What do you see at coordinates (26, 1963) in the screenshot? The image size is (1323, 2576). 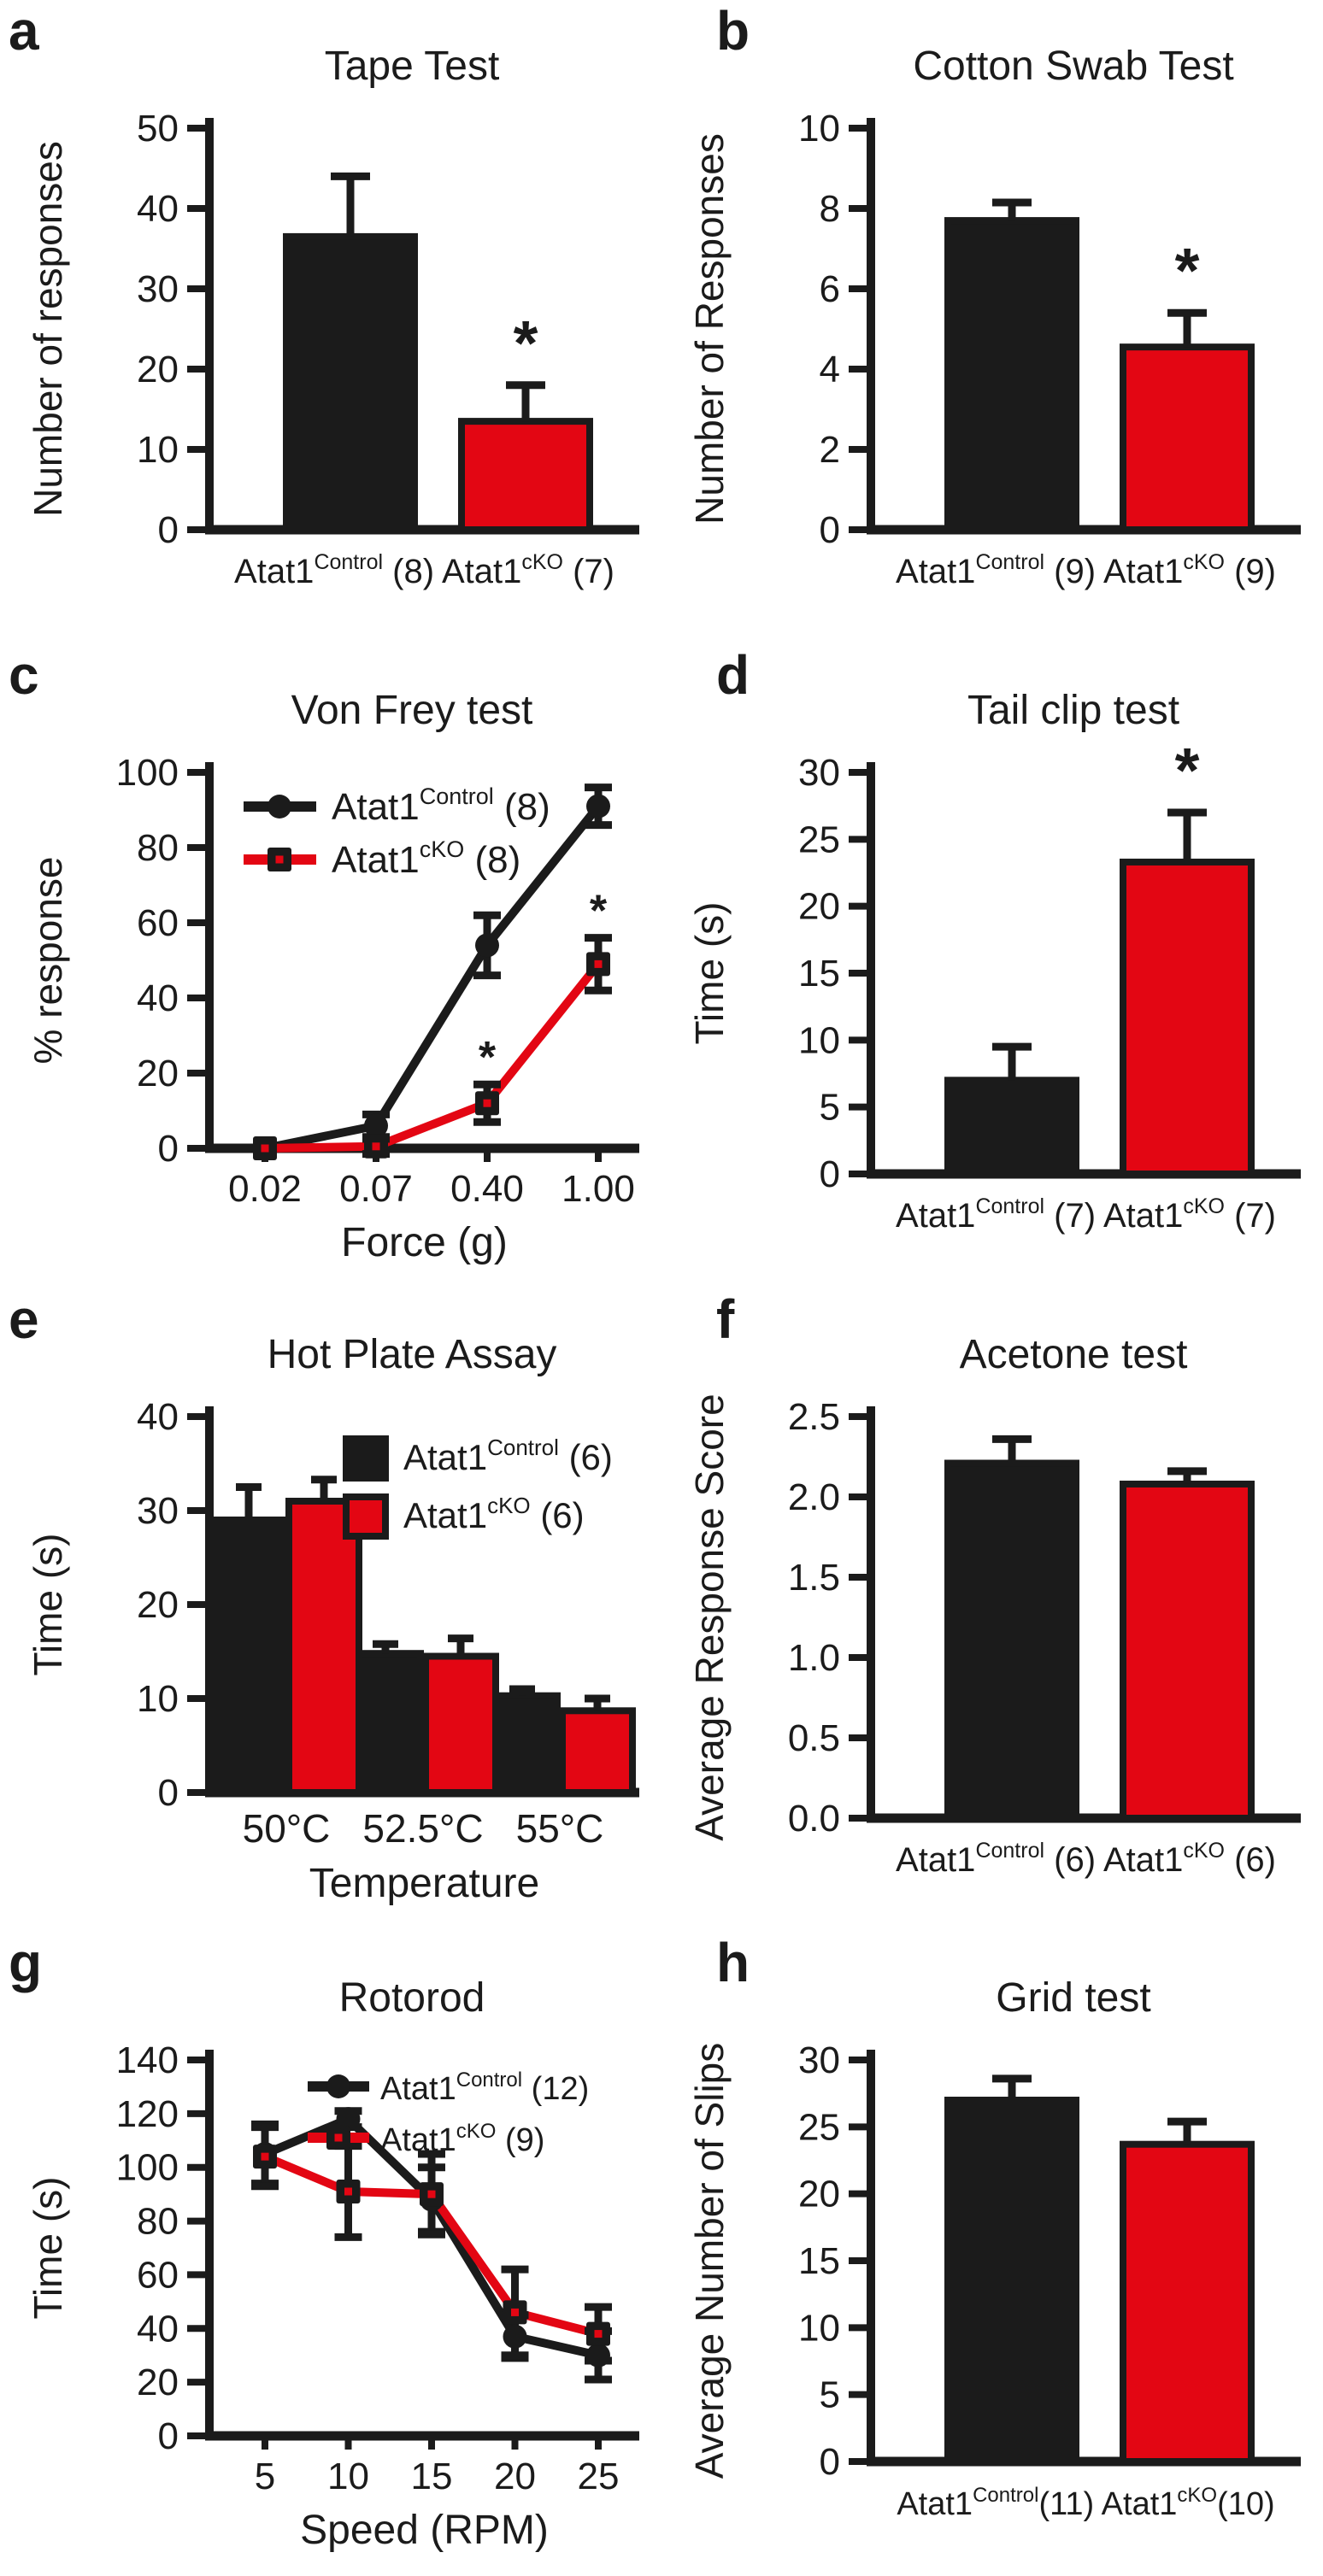 I see `panel-g-letter: g` at bounding box center [26, 1963].